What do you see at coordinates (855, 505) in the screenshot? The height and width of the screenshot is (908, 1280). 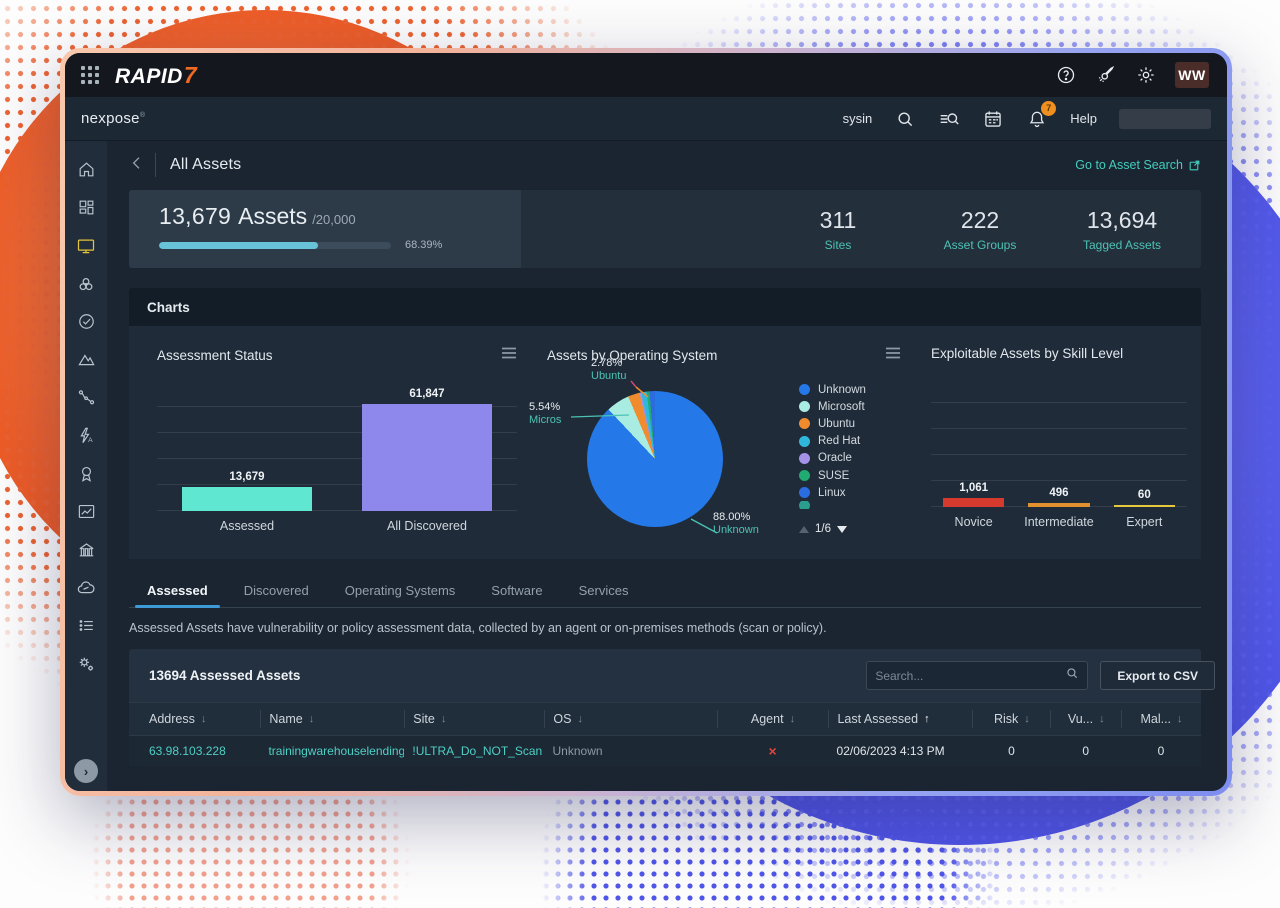 I see `legend-item-partial` at bounding box center [855, 505].